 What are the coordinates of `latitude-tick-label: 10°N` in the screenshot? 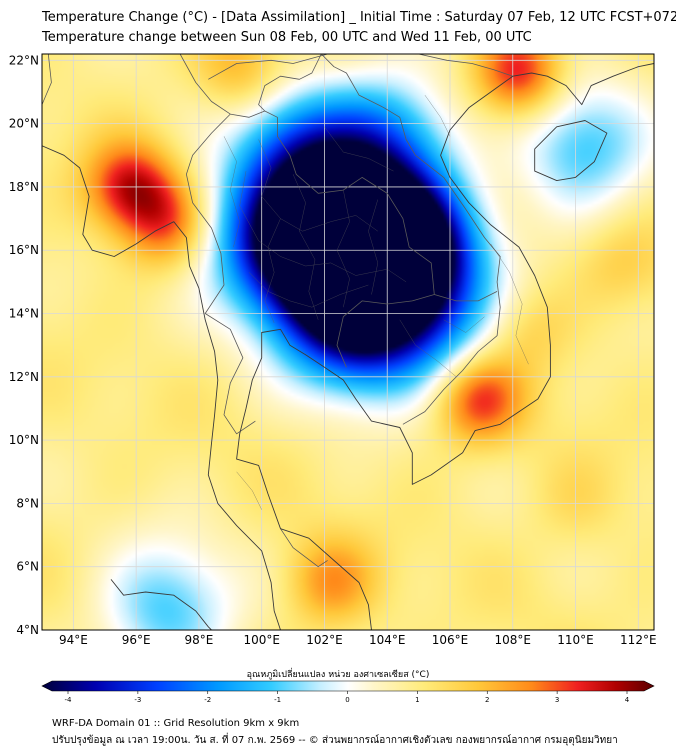 It's located at (24, 440).